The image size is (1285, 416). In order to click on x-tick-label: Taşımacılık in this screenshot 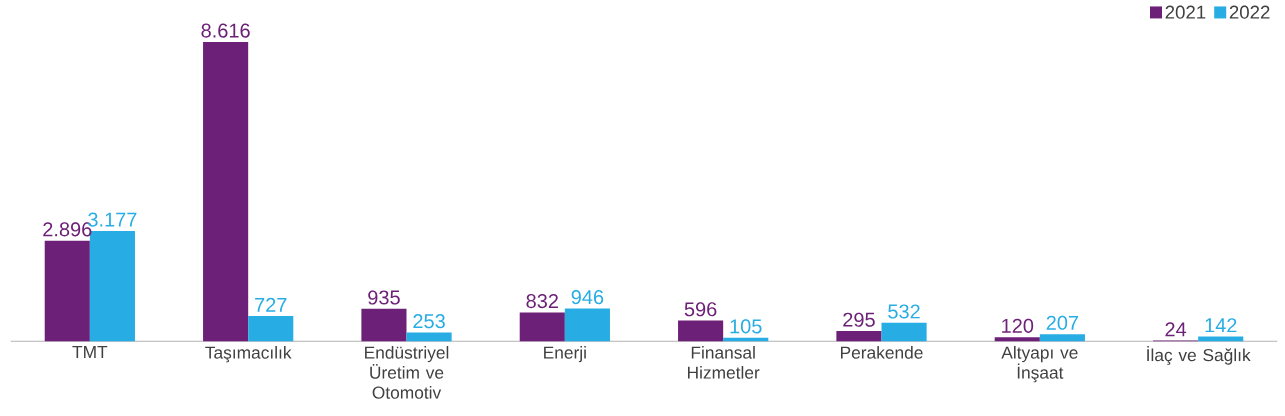, I will do `click(248, 354)`.